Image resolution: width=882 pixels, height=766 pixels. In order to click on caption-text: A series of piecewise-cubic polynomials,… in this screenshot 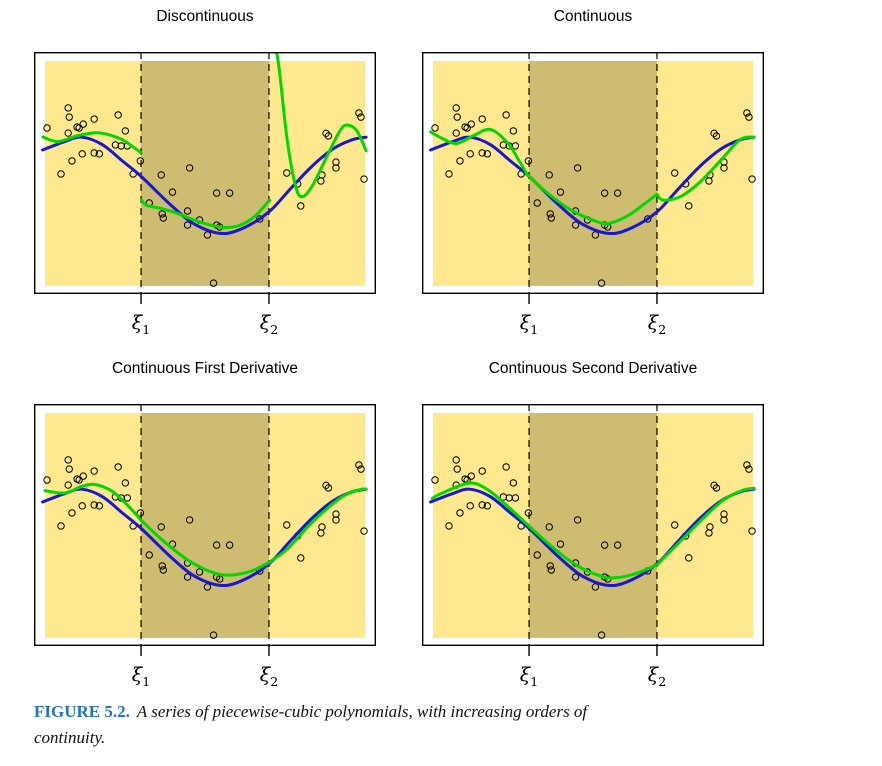, I will do `click(311, 724)`.